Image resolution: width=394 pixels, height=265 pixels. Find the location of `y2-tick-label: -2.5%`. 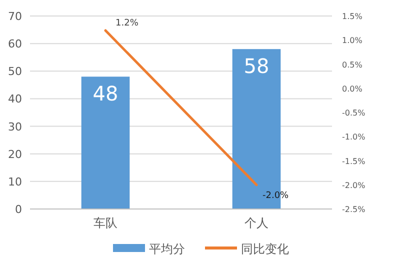

y2-tick-label: -2.5% is located at coordinates (354, 209).